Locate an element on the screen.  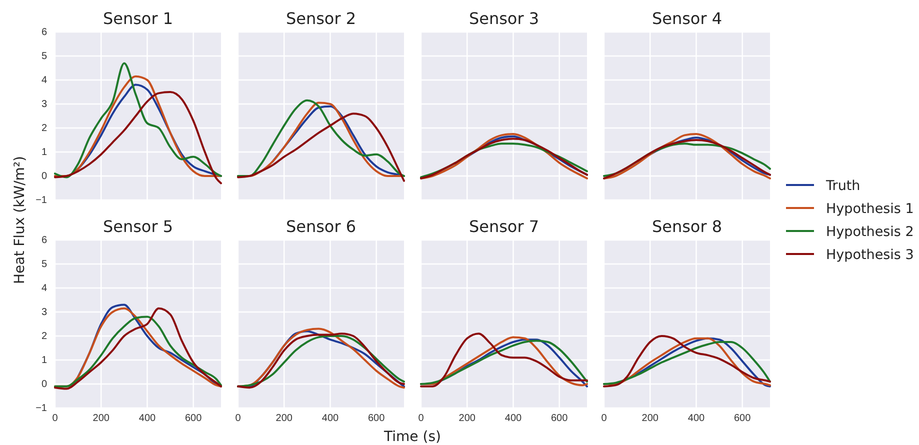
chart-title: Sensor 1 is located at coordinates (138, 18).